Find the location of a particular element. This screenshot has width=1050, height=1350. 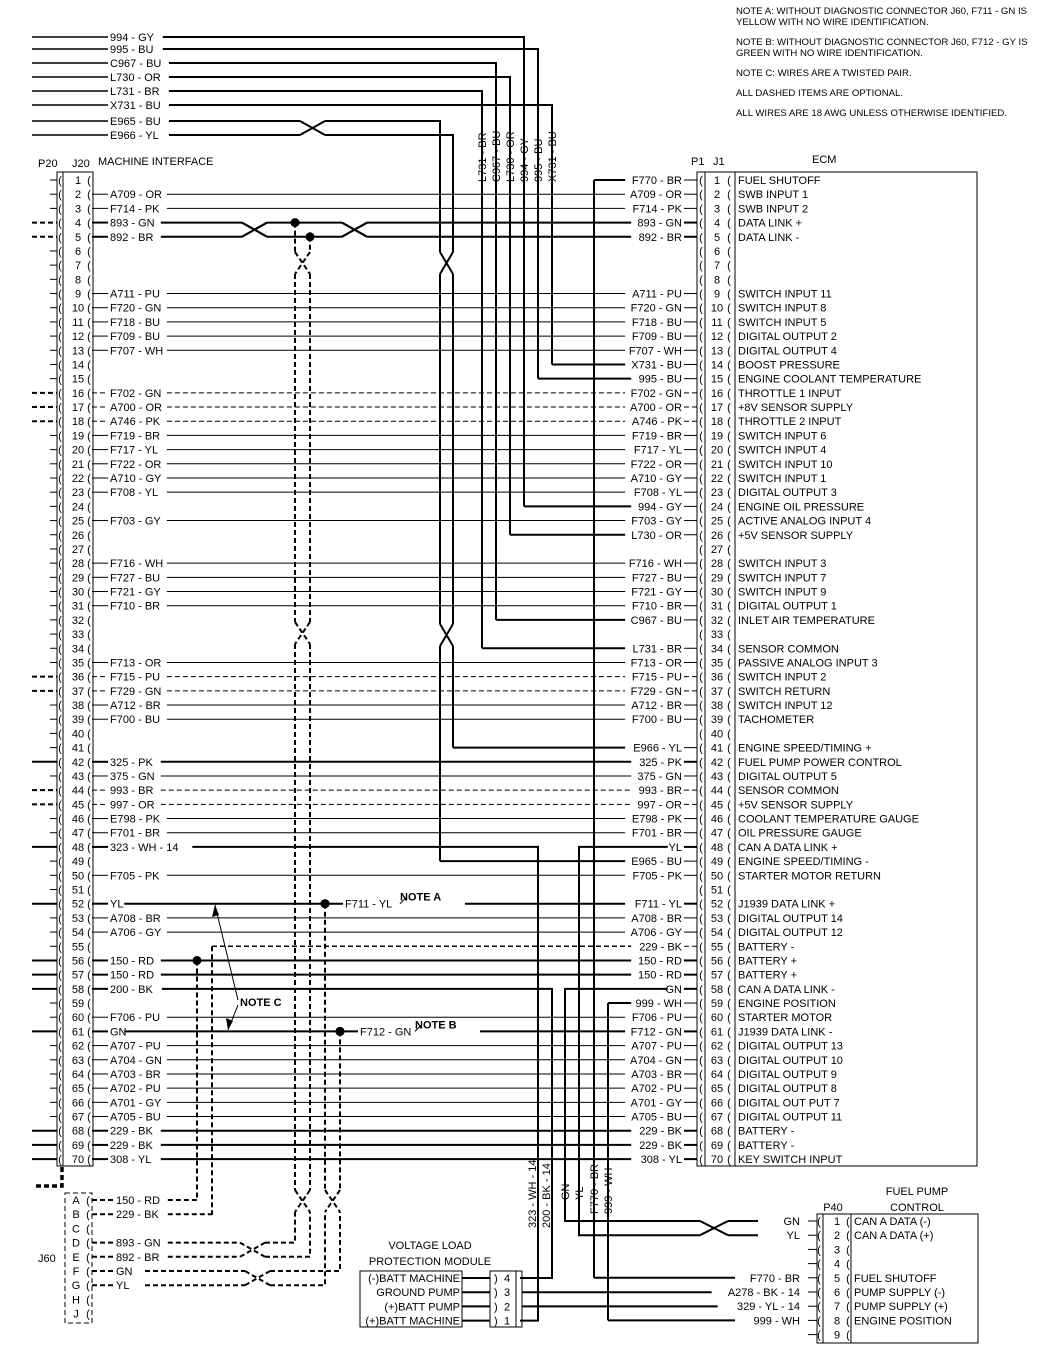

left-wire-label: 997 - OR is located at coordinates (132, 805).